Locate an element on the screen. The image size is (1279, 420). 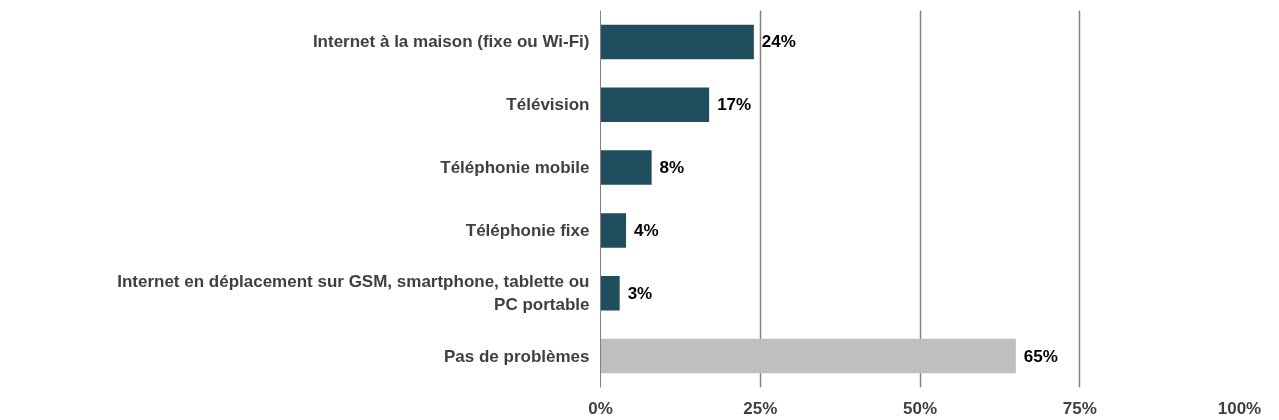
y-tick-label: Télévision is located at coordinates (548, 105).